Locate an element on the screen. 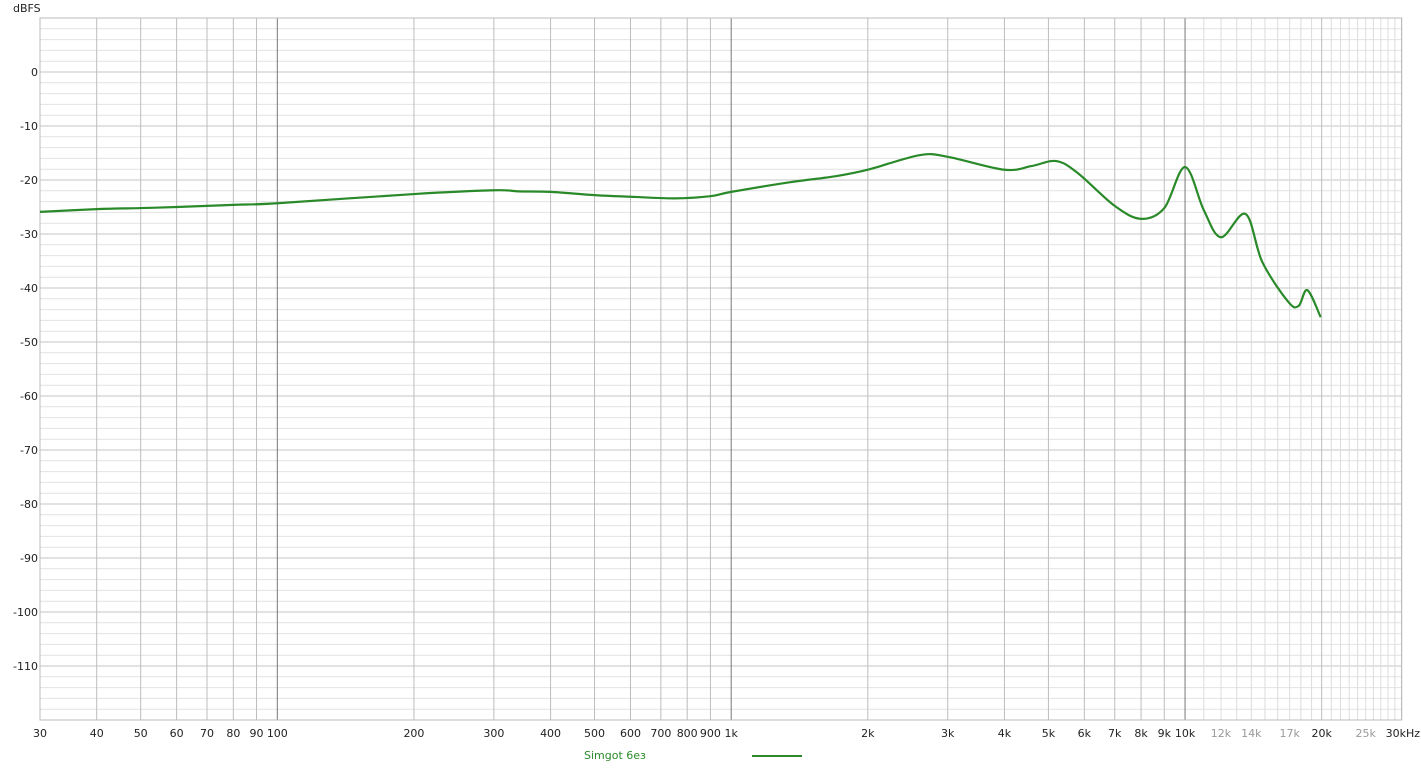 This screenshot has height=768, width=1421. x-tick-label: 30 is located at coordinates (40, 733).